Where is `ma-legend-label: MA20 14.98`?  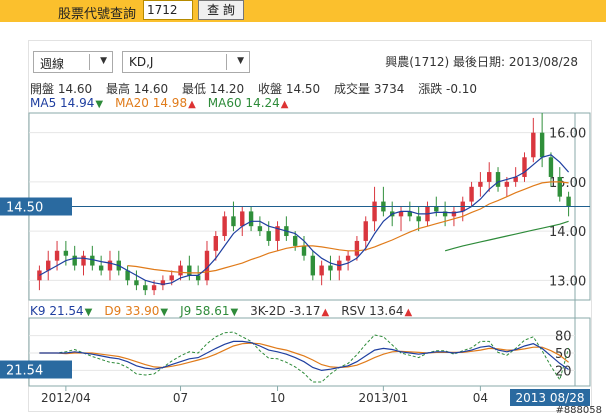
ma-legend-label: MA20 14.98 is located at coordinates (151, 103).